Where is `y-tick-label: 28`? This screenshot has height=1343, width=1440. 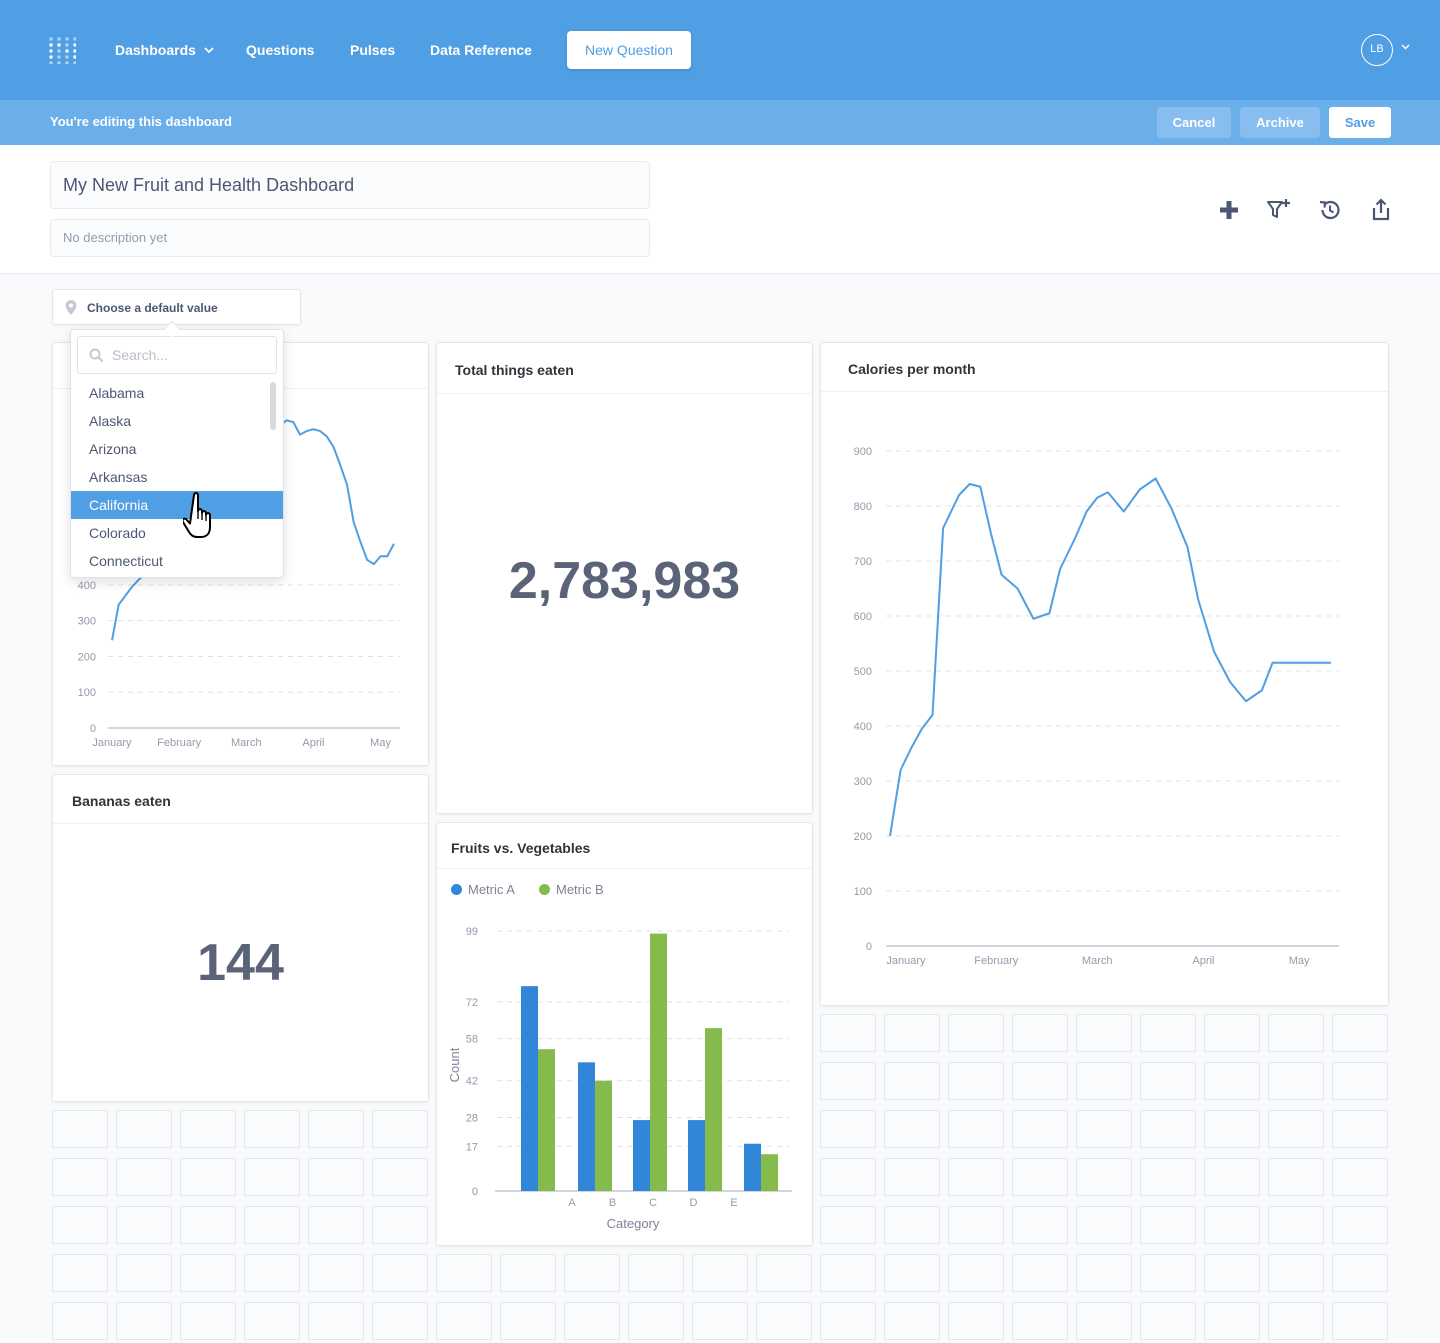
y-tick-label: 28 is located at coordinates (472, 1118).